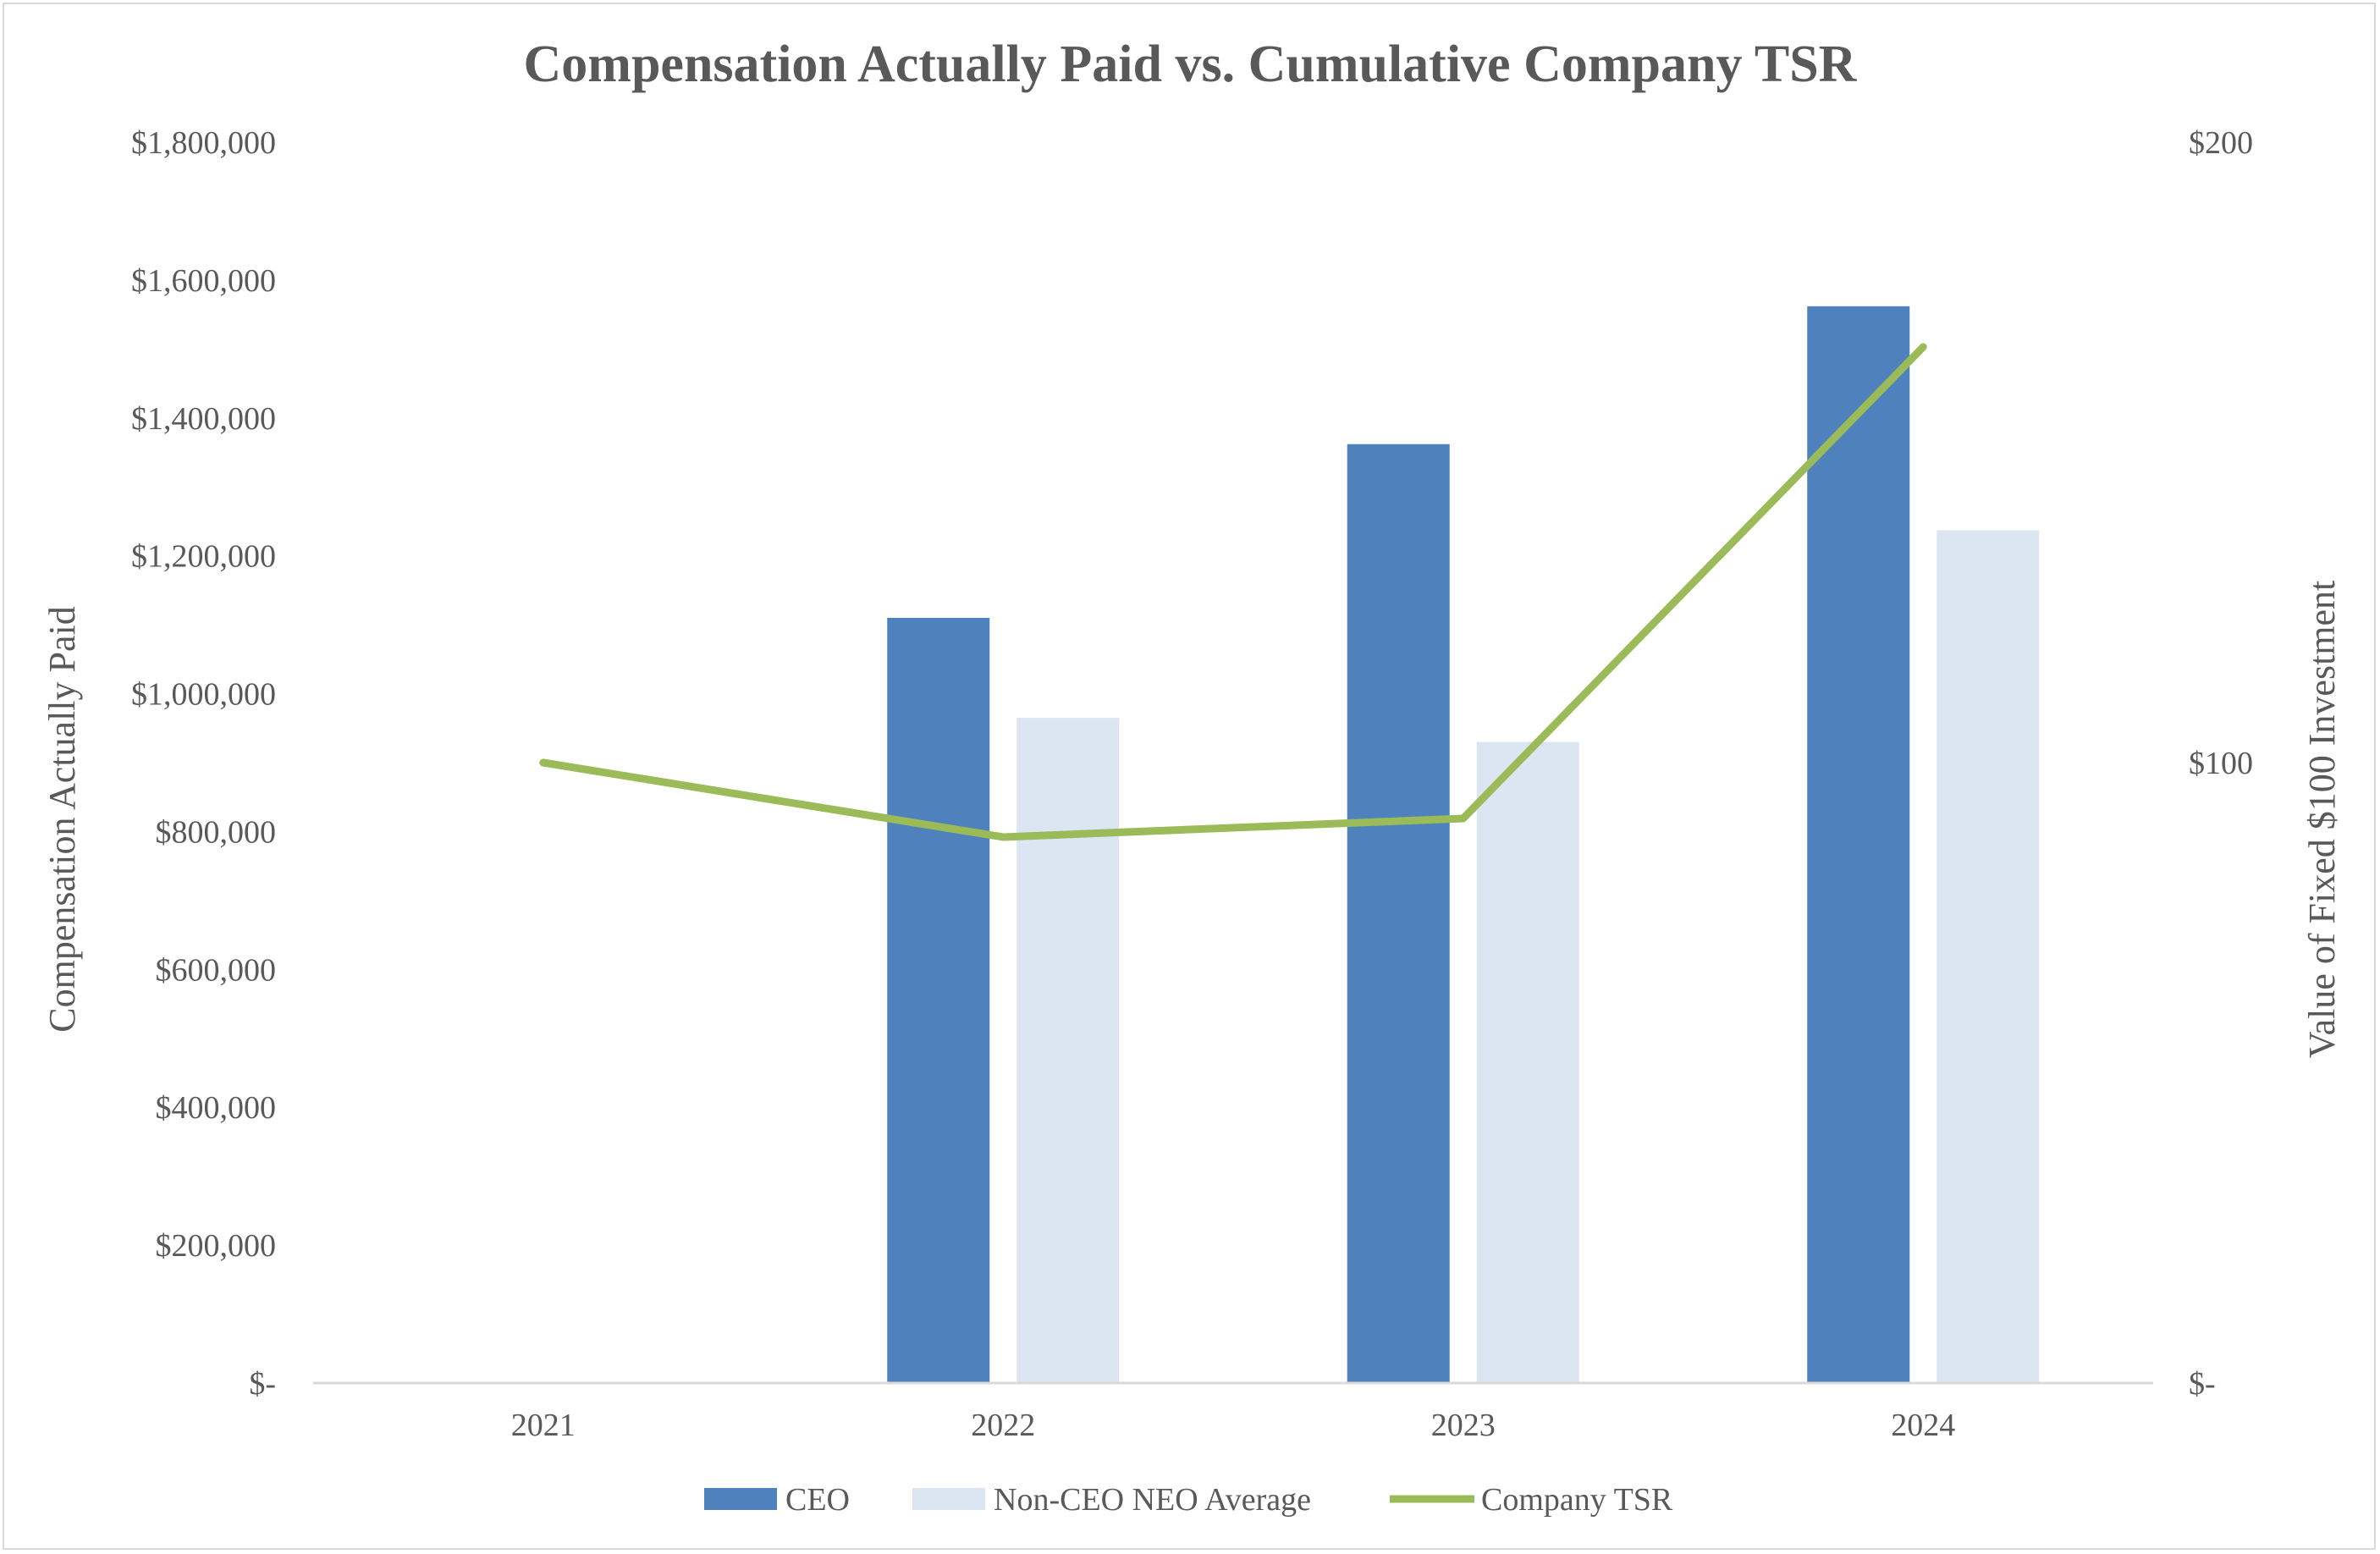 This screenshot has height=1554, width=2380. I want to click on x-tick-label: 2021, so click(543, 1425).